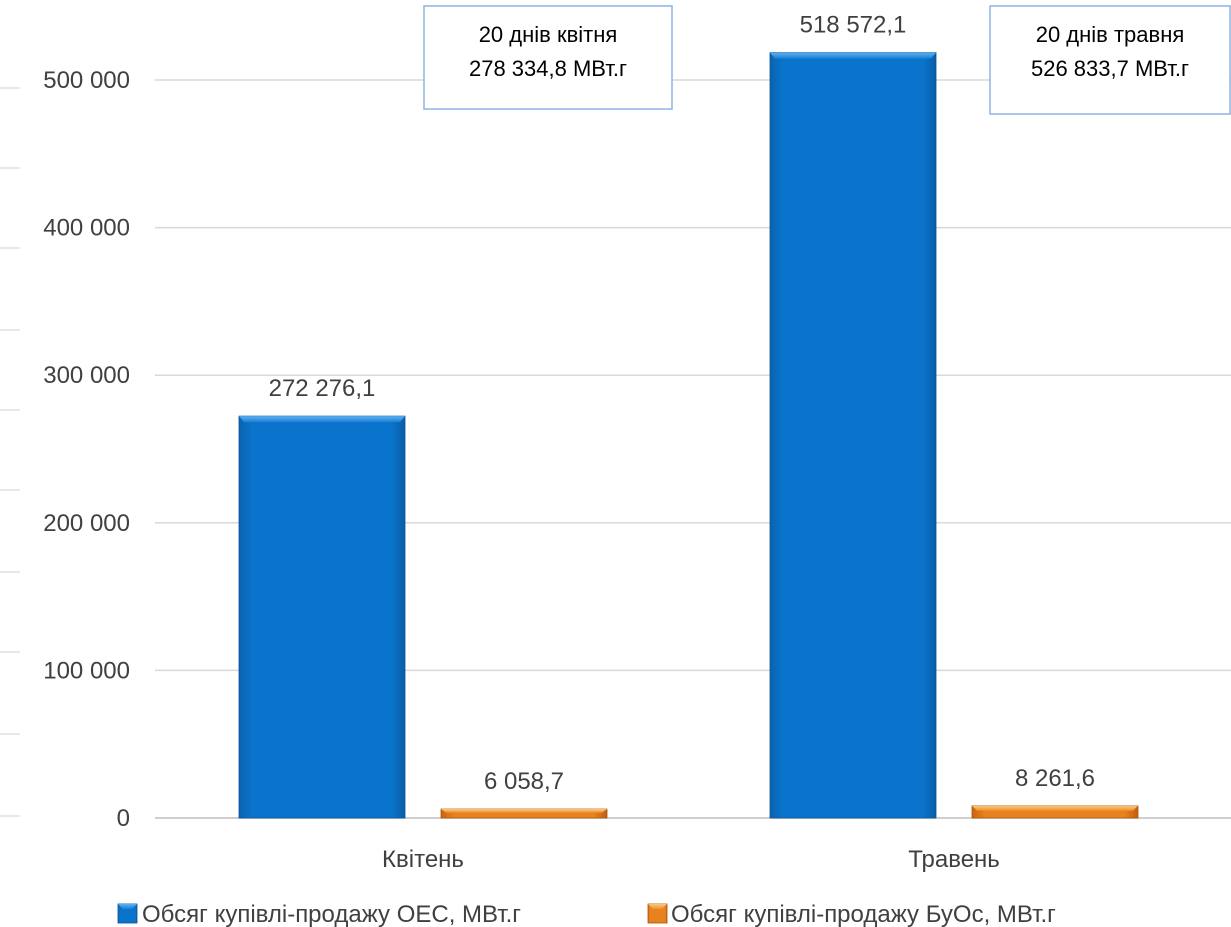 This screenshot has height=927, width=1231. I want to click on legend-label: Обсяг купівлі-продажу БуОс, МВт.г, so click(863, 914).